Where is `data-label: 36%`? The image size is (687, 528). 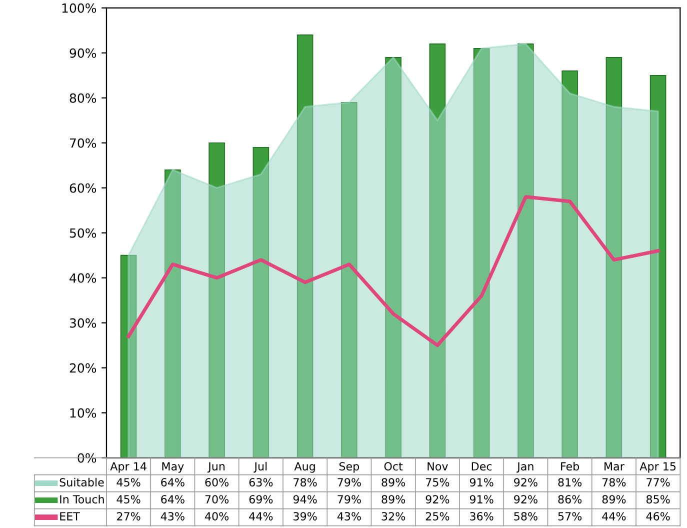
data-label: 36% is located at coordinates (482, 516).